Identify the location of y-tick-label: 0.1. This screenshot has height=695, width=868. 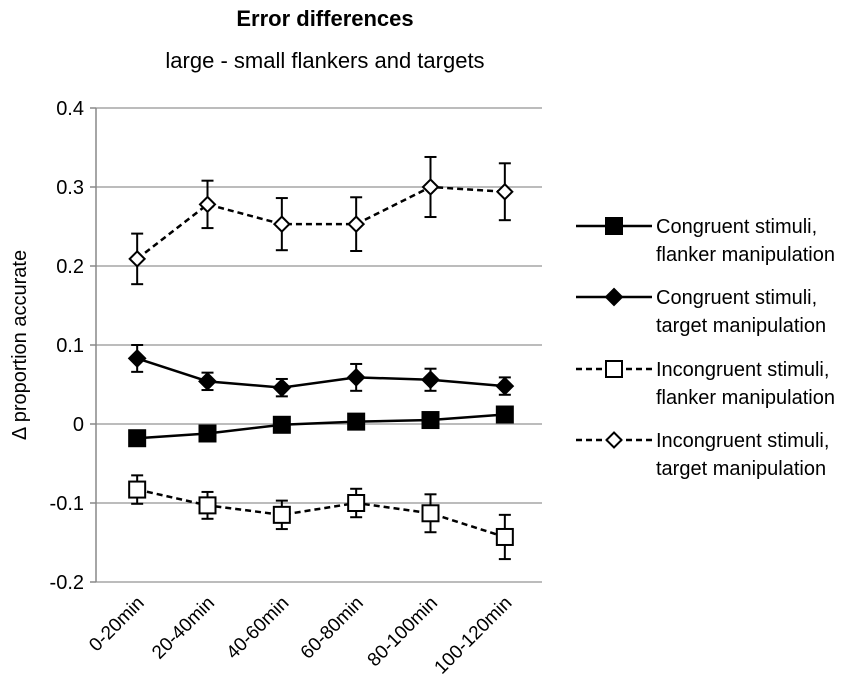
(70, 346).